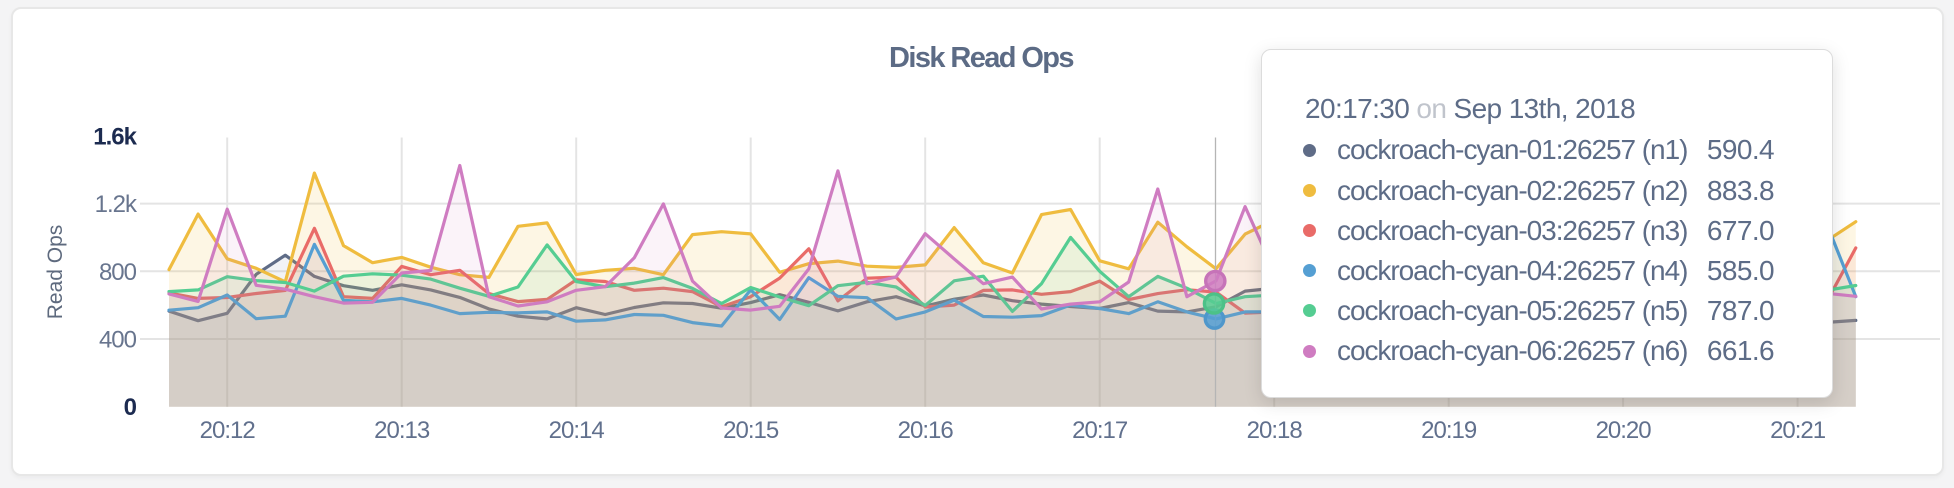 This screenshot has height=488, width=1954. I want to click on svg-text: 800, so click(118, 272).